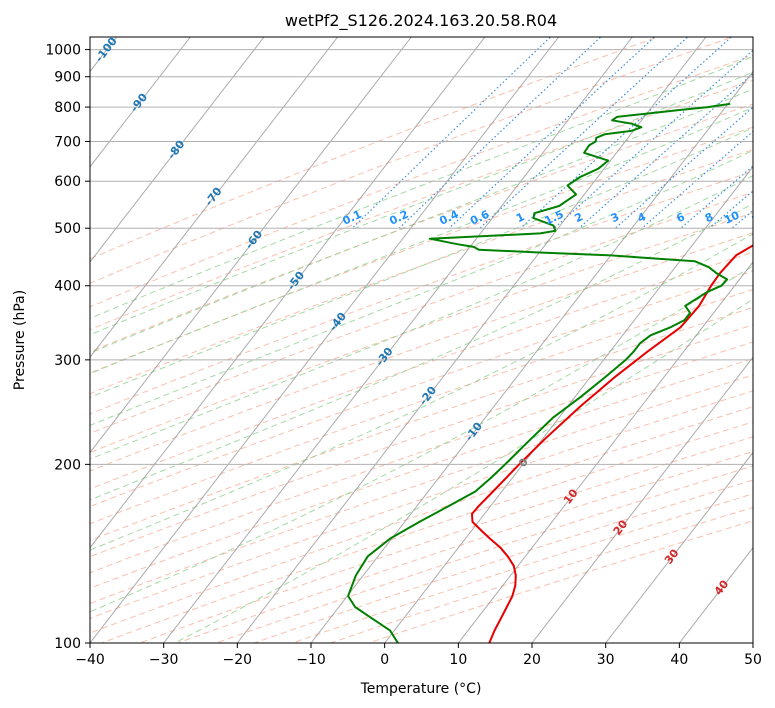 This screenshot has width=775, height=708. I want to click on x-tick-label: 10, so click(458, 660).